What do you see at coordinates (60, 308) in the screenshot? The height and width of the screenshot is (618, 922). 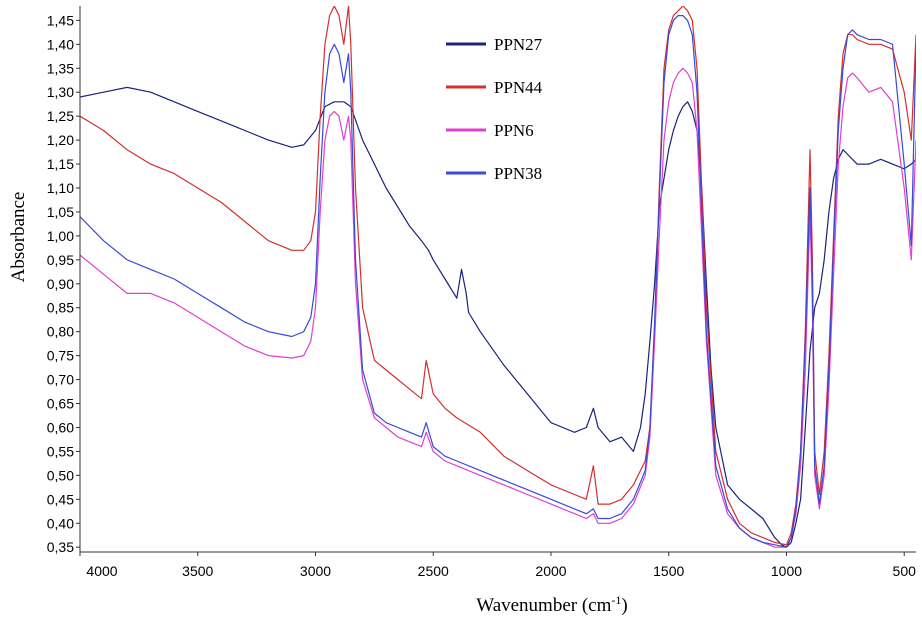 I see `y-tick-label: 0,85` at bounding box center [60, 308].